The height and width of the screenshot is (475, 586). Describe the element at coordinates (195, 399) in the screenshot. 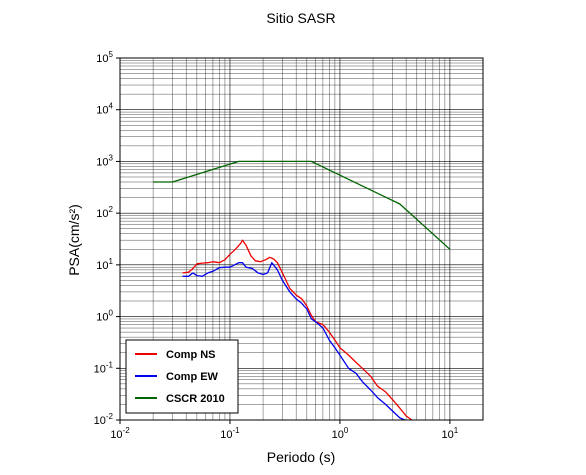

I see `legend-label: CSCR 2010` at that location.